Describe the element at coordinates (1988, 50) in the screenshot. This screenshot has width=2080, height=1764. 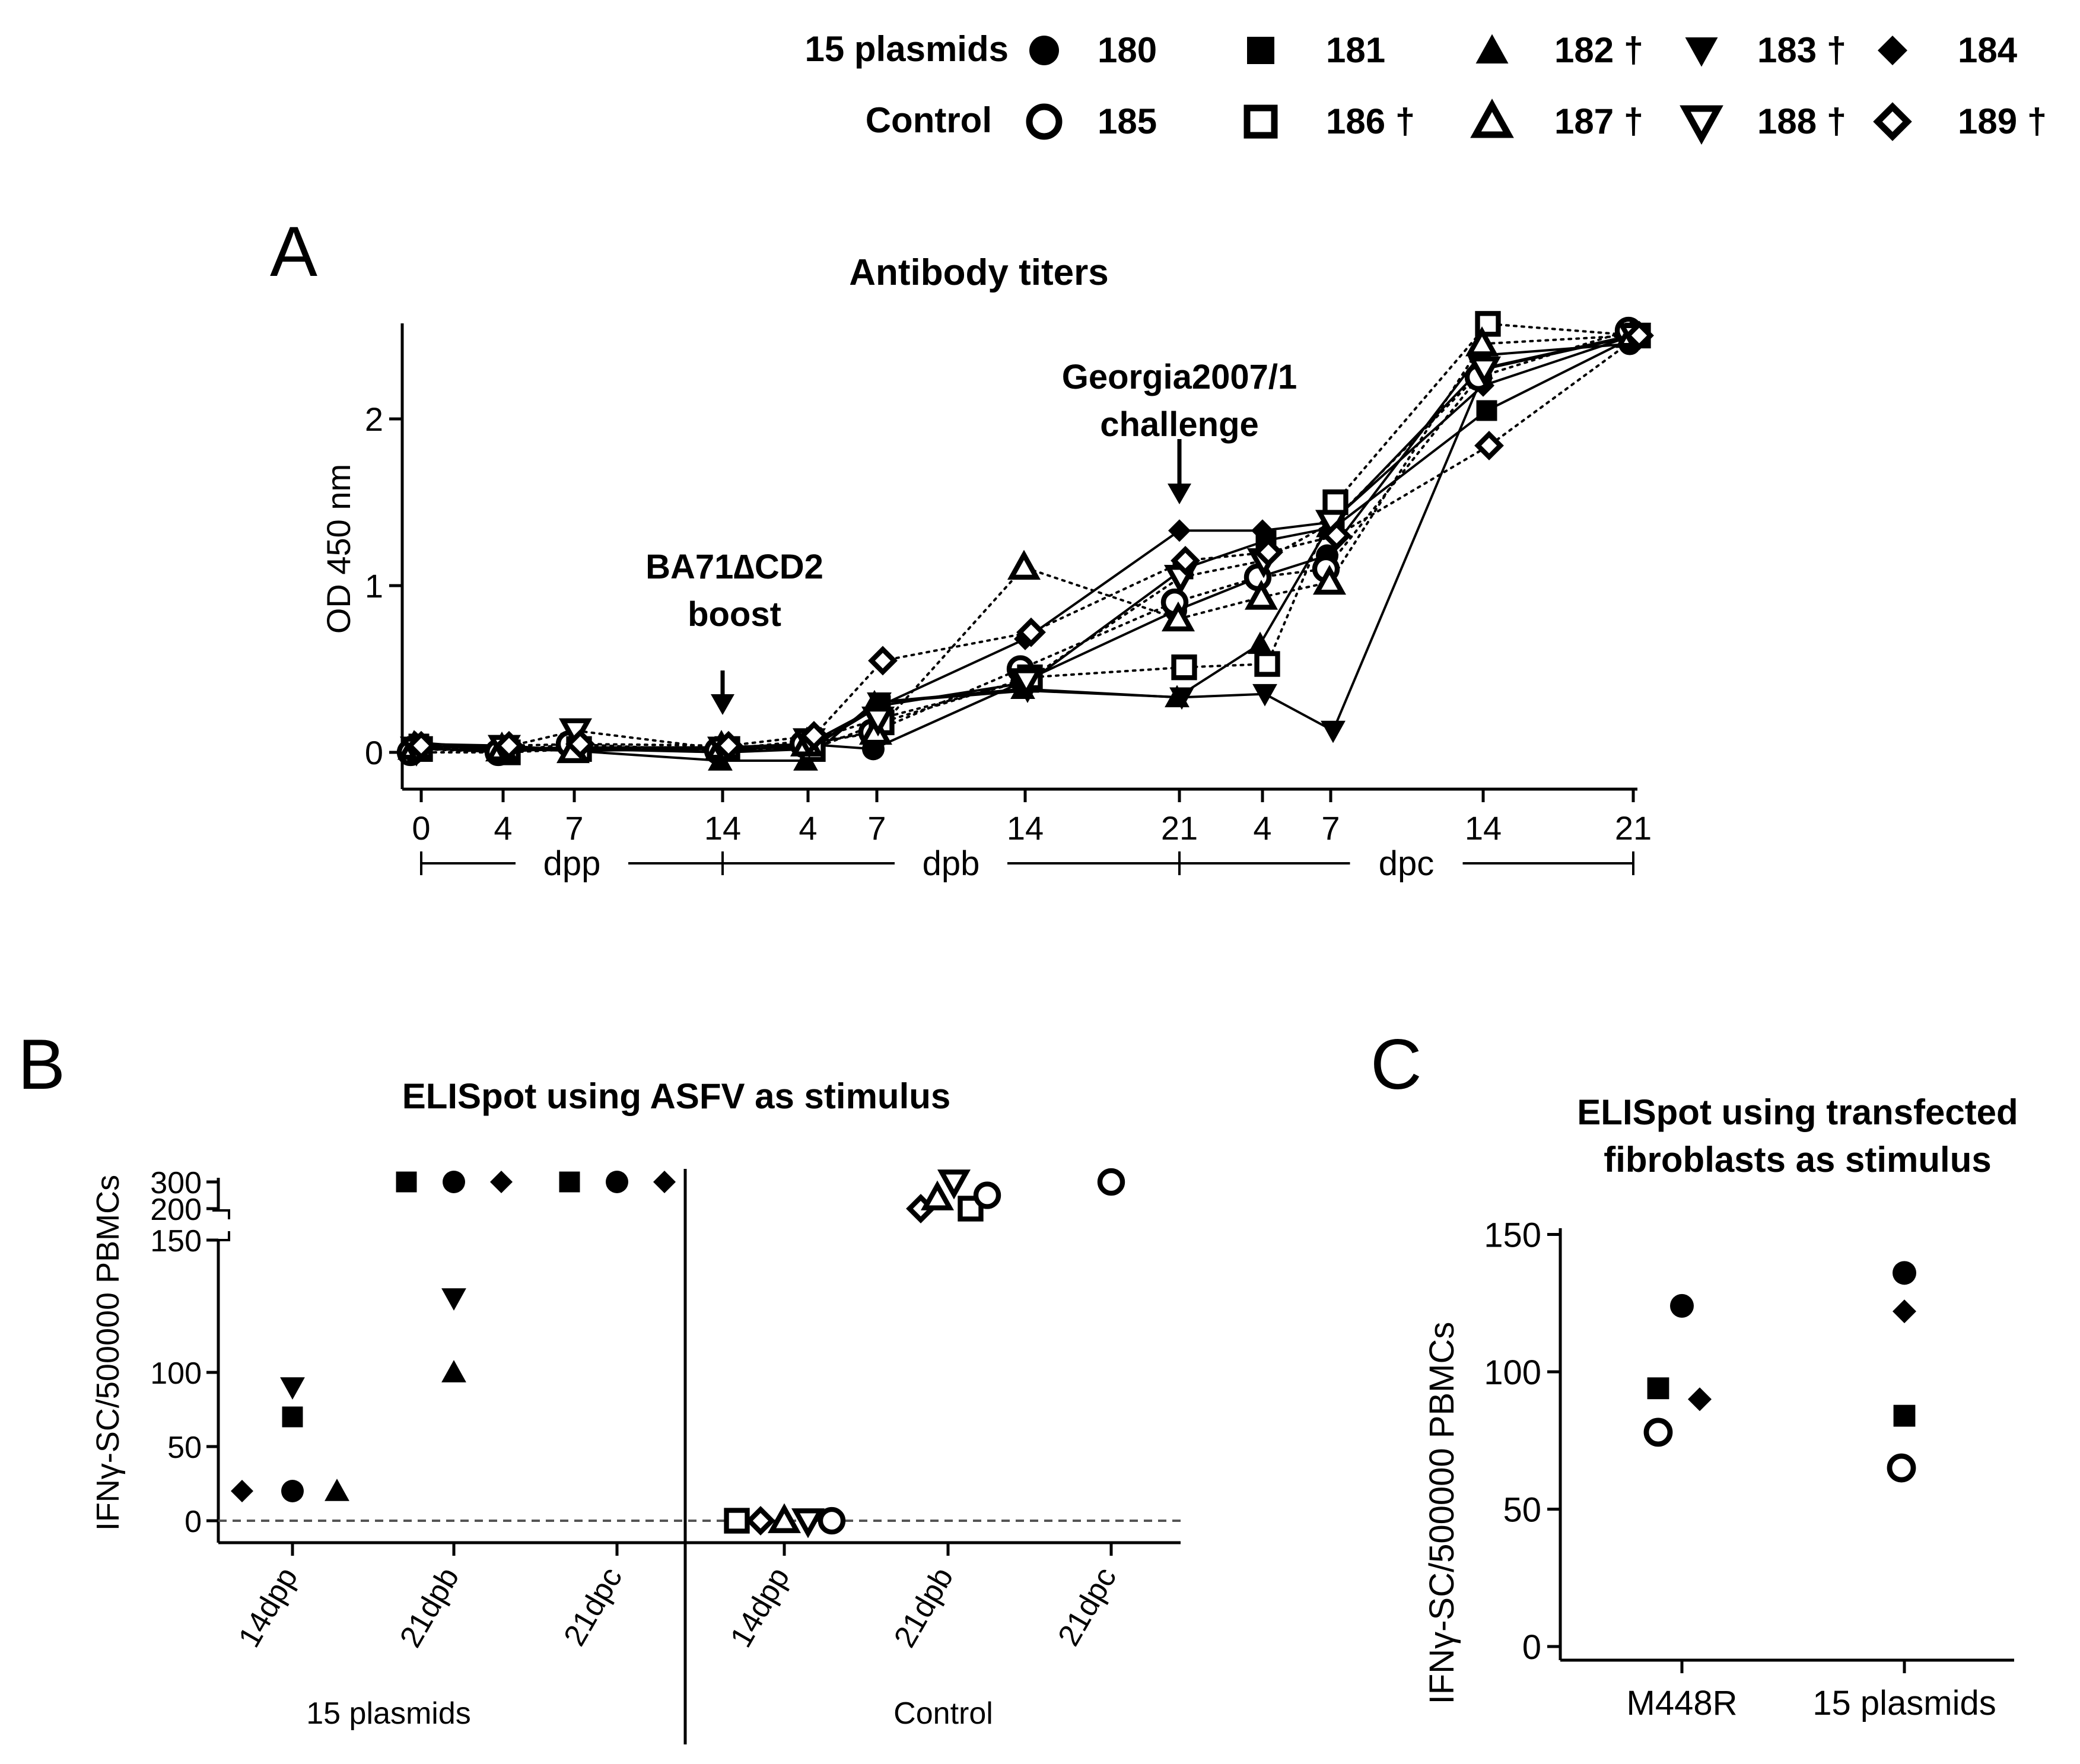
I see `legend-label-184: 184` at that location.